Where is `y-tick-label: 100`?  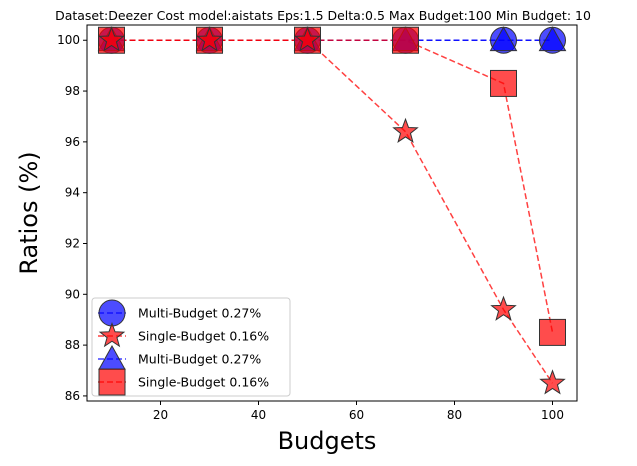 y-tick-label: 100 is located at coordinates (68, 40).